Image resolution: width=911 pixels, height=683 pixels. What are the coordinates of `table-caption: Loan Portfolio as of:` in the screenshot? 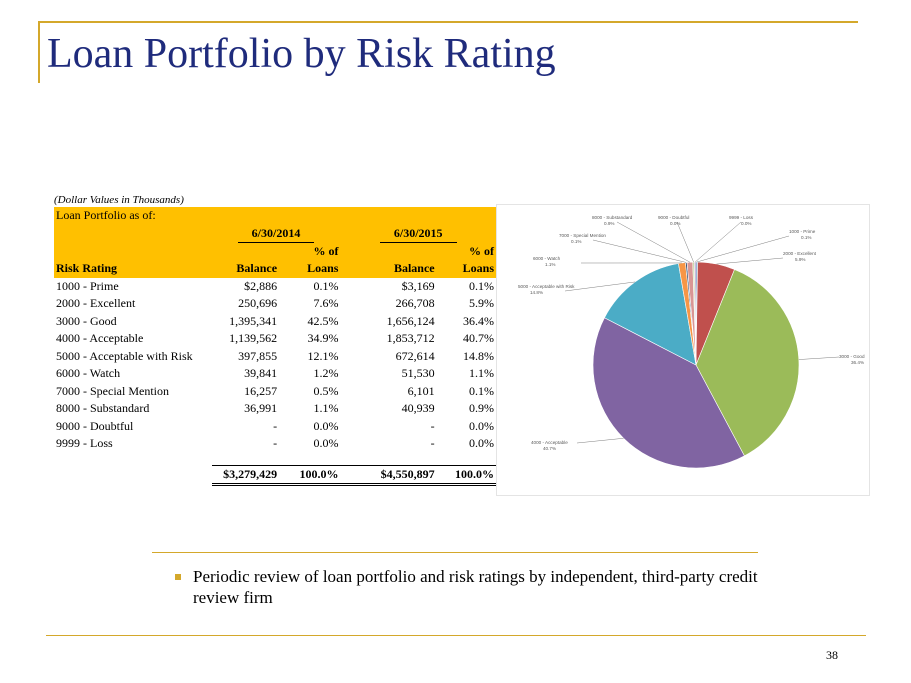 It's located at (275, 216).